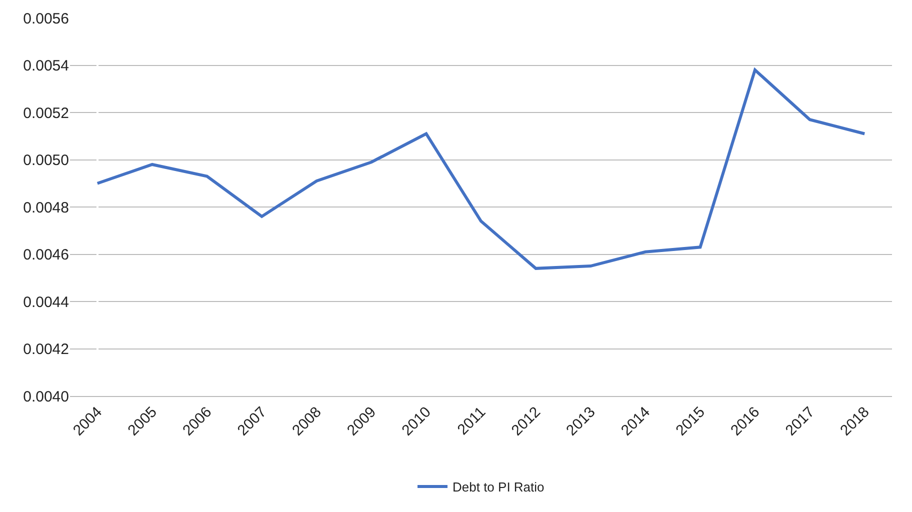  I want to click on legend-label: Debt to PI Ratio, so click(498, 487).